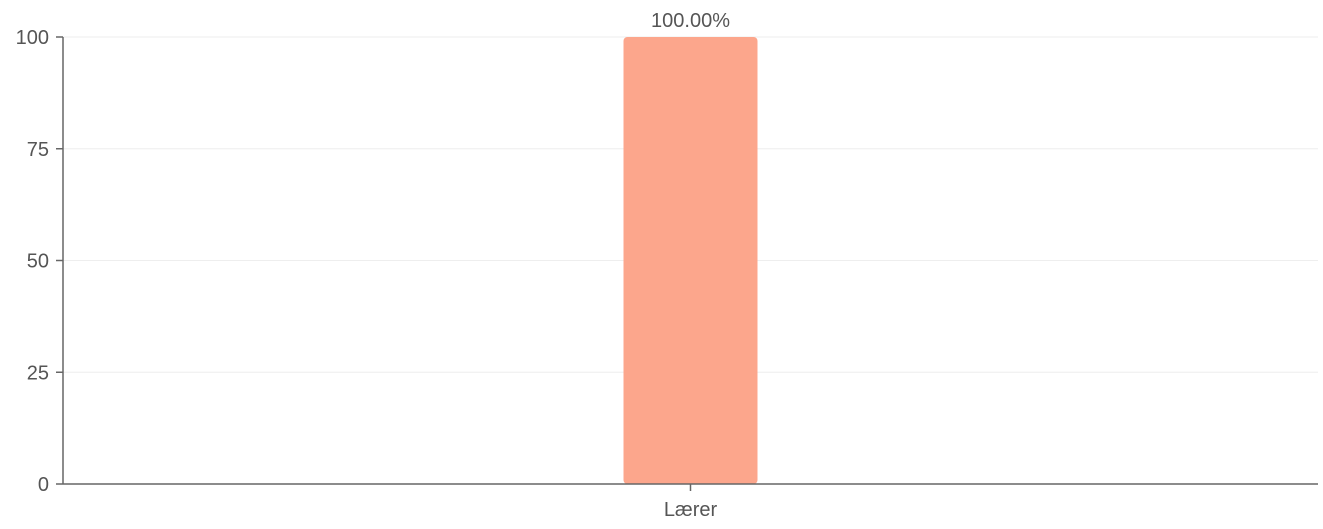 This screenshot has width=1323, height=529. Describe the element at coordinates (38, 150) in the screenshot. I see `y-tick-label: 75` at that location.